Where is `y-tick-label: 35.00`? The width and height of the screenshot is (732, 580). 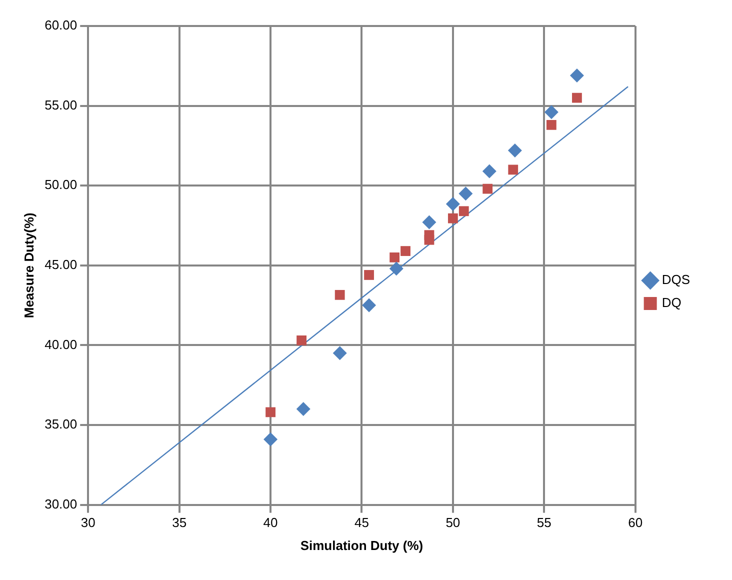
y-tick-label: 35.00 is located at coordinates (61, 424).